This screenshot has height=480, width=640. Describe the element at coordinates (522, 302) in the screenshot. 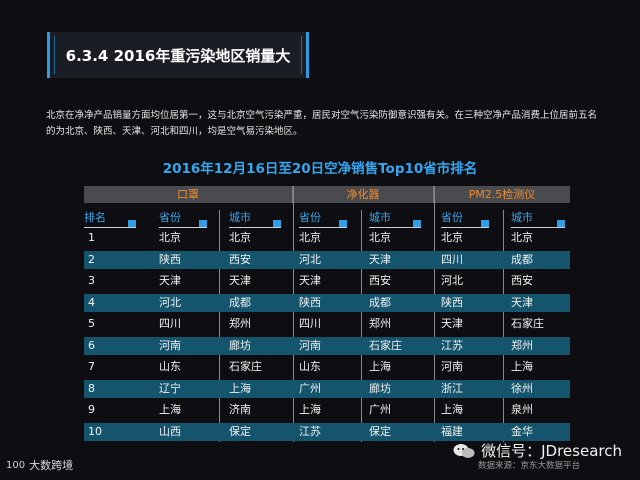

I see `cell-pm25-city: 天津` at that location.